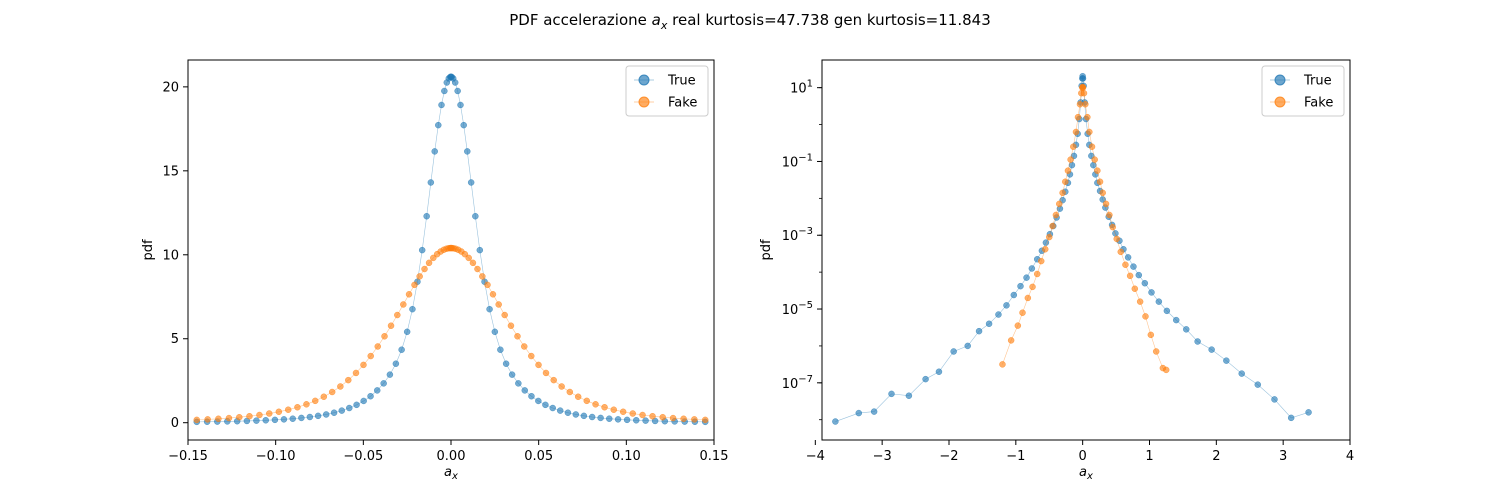 The height and width of the screenshot is (500, 1500). I want to click on y-tick-label: 10⁻⁵, so click(797, 309).